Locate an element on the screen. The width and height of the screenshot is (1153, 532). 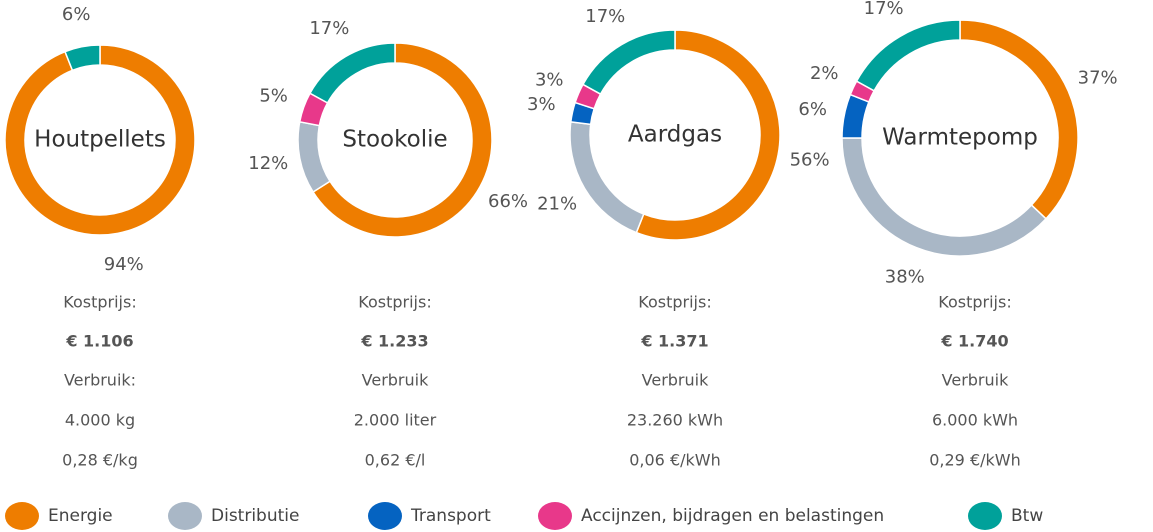
data-label: 37% is located at coordinates (1098, 77).